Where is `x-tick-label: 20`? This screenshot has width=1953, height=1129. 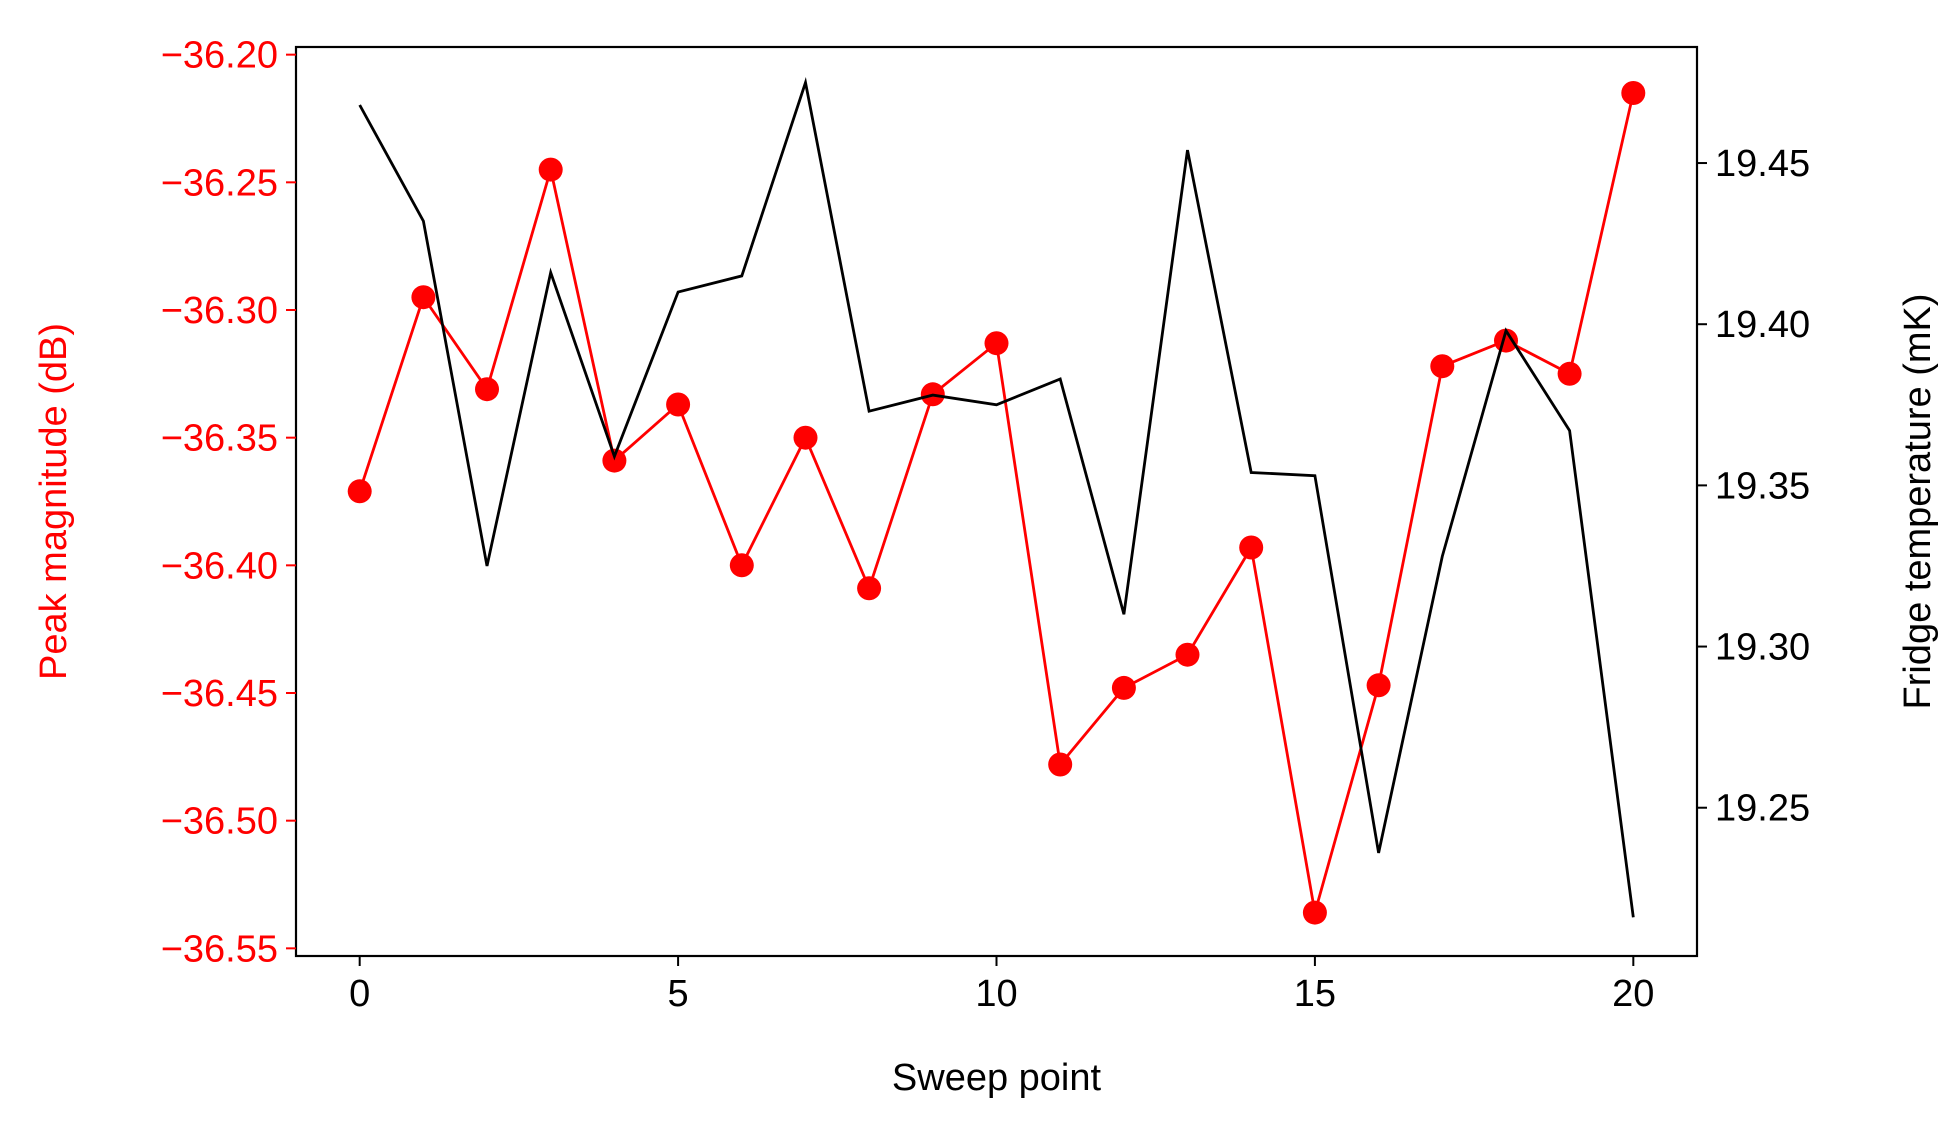
x-tick-label: 20 is located at coordinates (1633, 994).